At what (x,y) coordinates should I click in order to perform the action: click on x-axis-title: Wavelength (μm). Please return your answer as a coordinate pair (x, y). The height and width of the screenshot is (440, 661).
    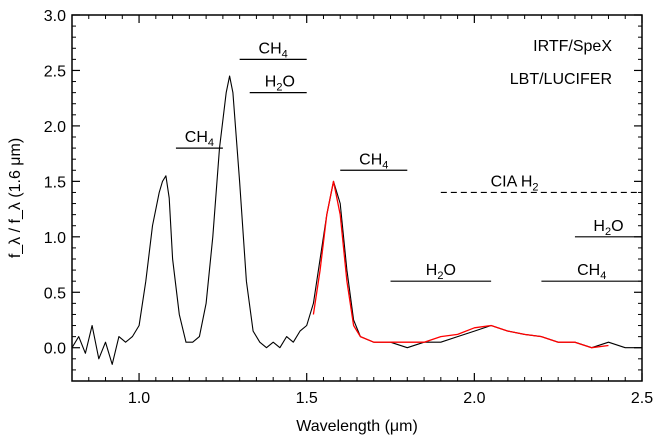
    Looking at the image, I should click on (357, 426).